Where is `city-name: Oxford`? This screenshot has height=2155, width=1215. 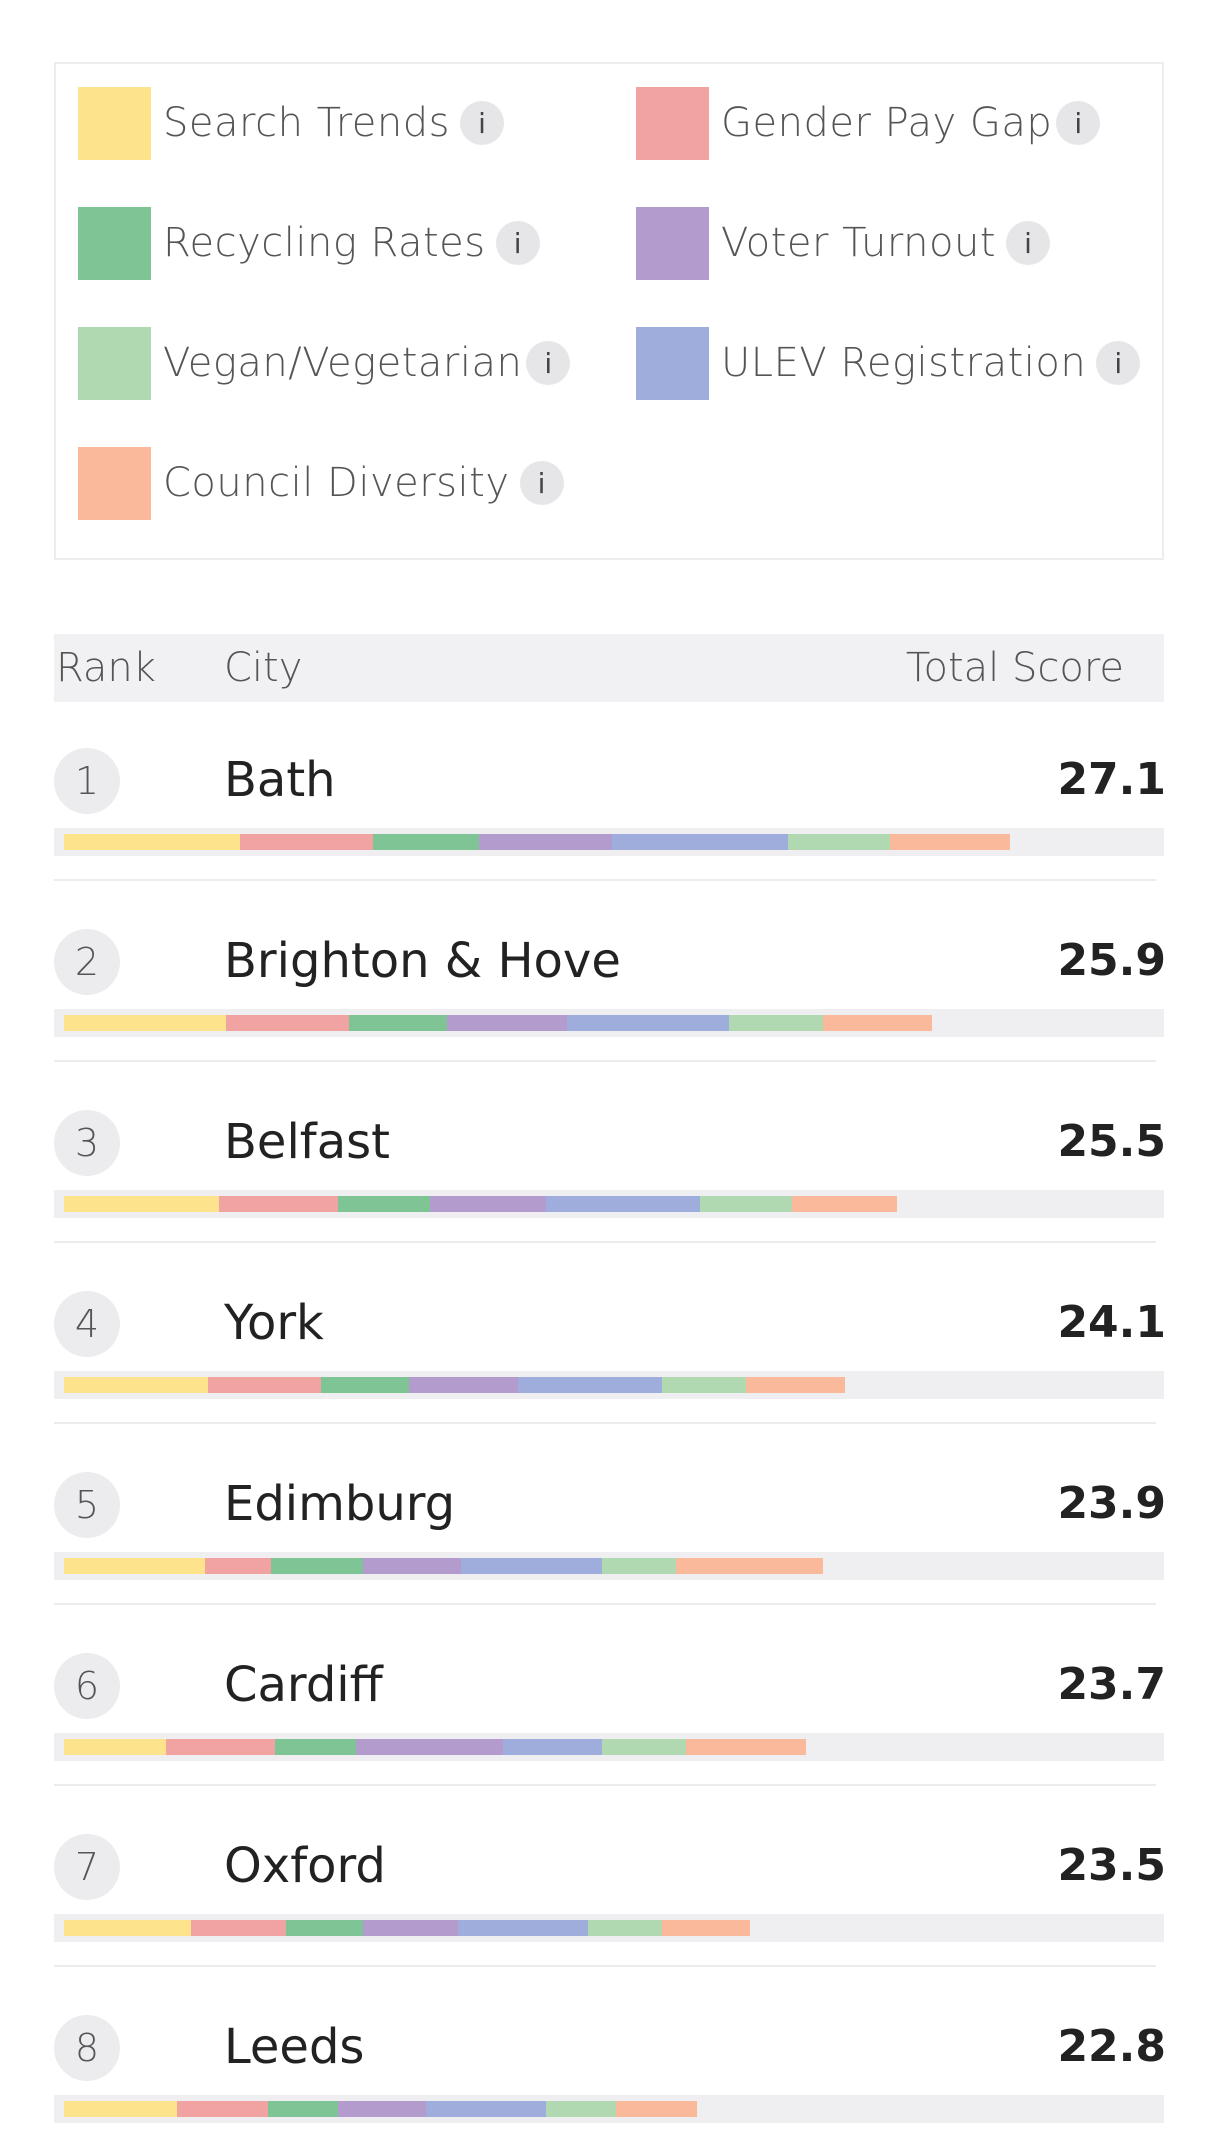
city-name: Oxford is located at coordinates (305, 1866).